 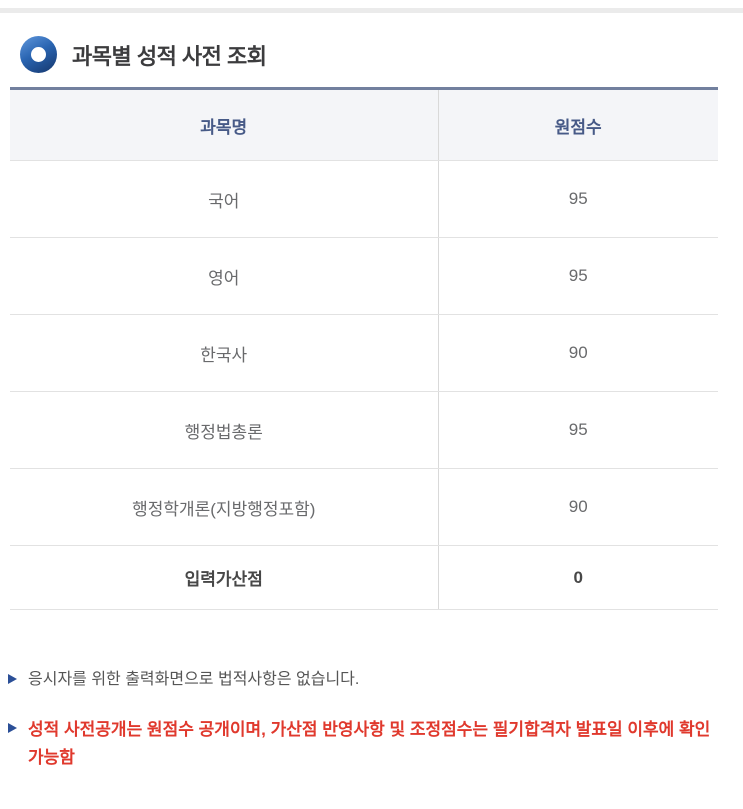 I want to click on table-row: 행정학개론(지방행정포함) 90, so click(x=364, y=507).